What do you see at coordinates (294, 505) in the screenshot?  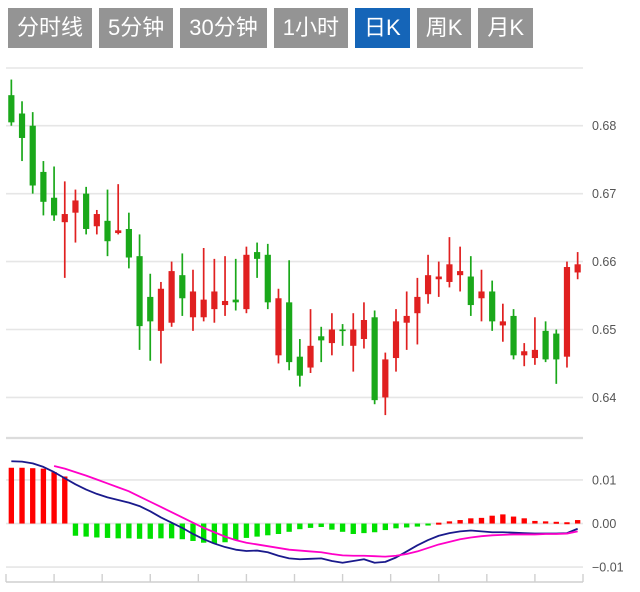 I see `macd-panel-histogram` at bounding box center [294, 505].